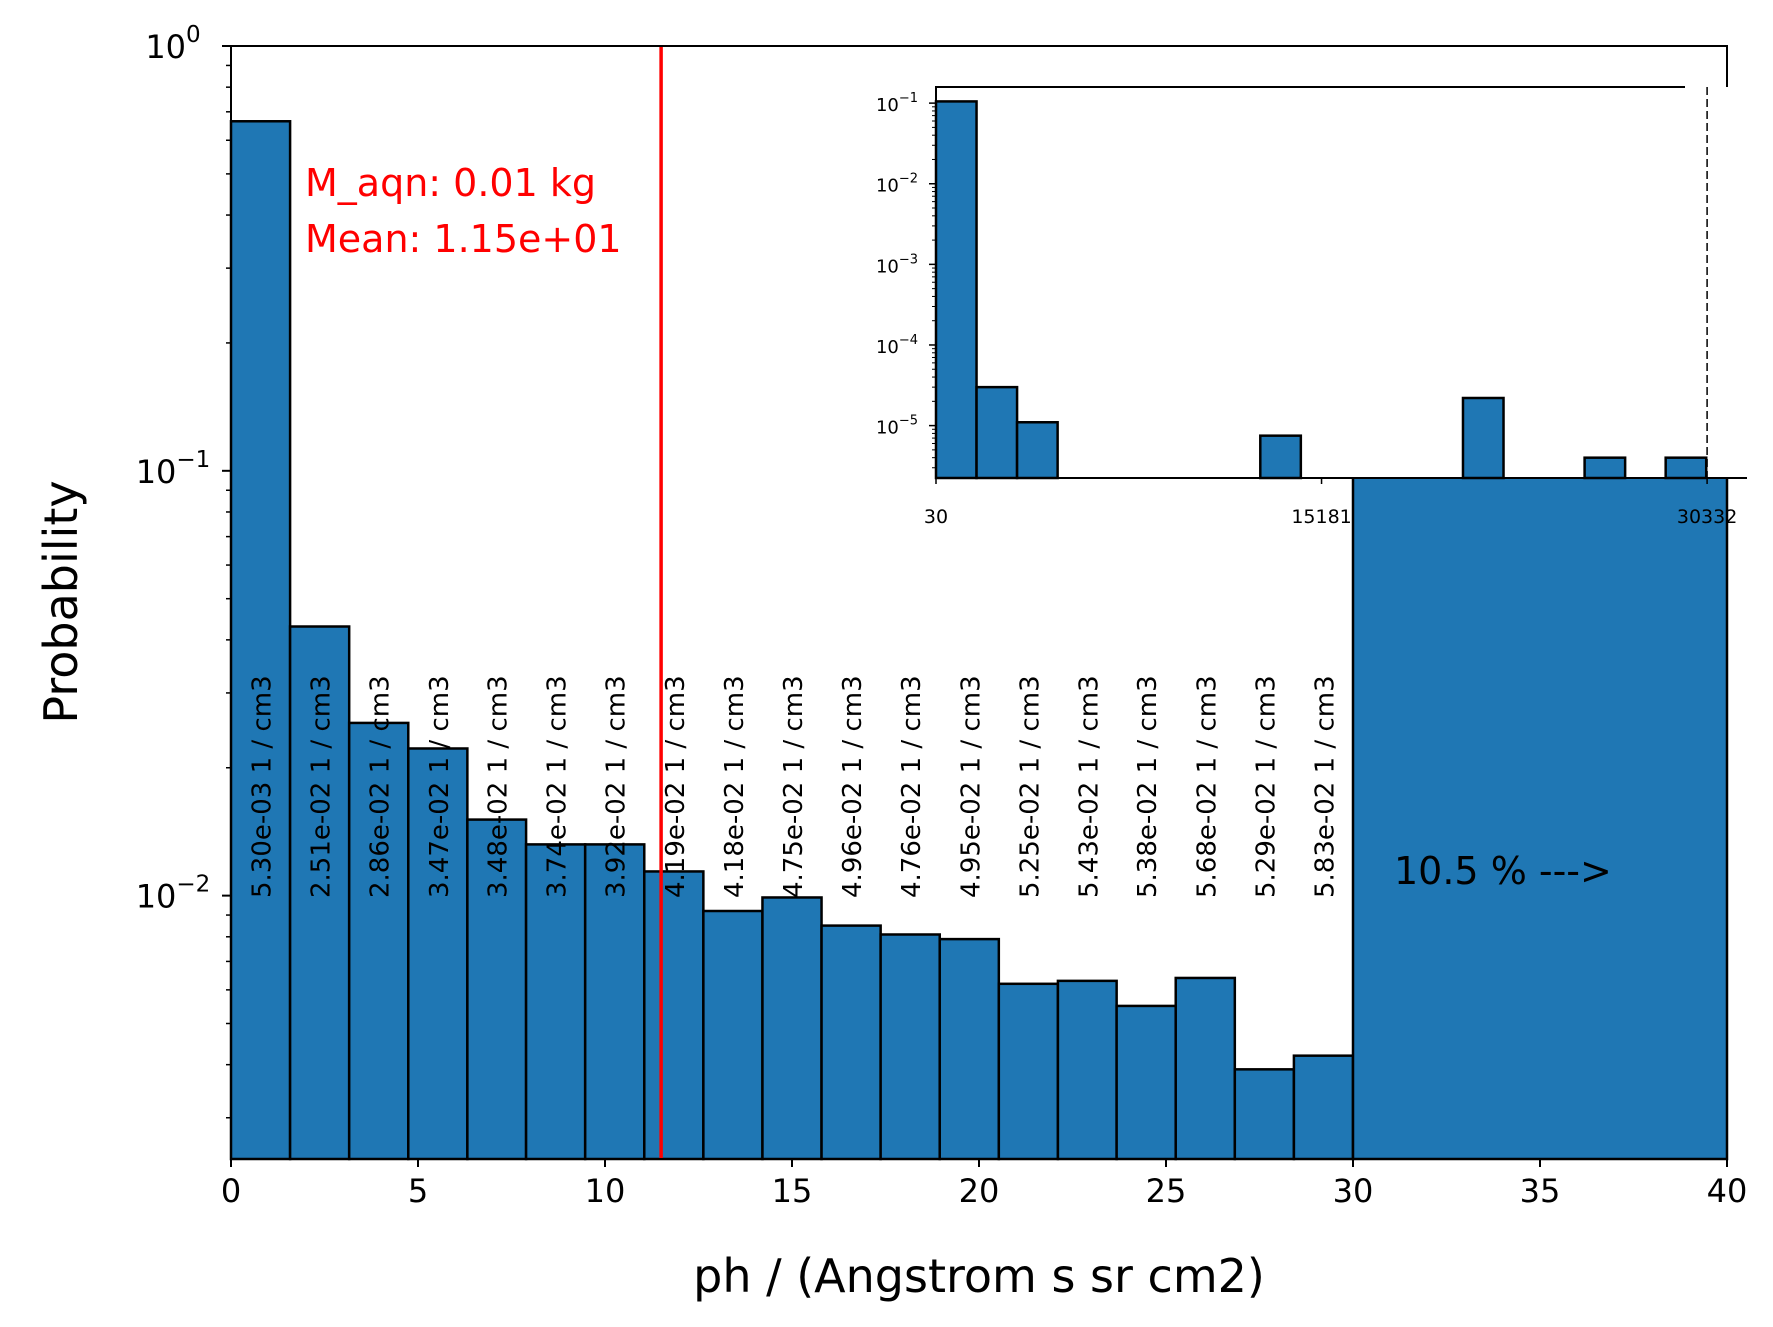 This screenshot has height=1327, width=1773. I want to click on x-tick-label: 15, so click(792, 1191).